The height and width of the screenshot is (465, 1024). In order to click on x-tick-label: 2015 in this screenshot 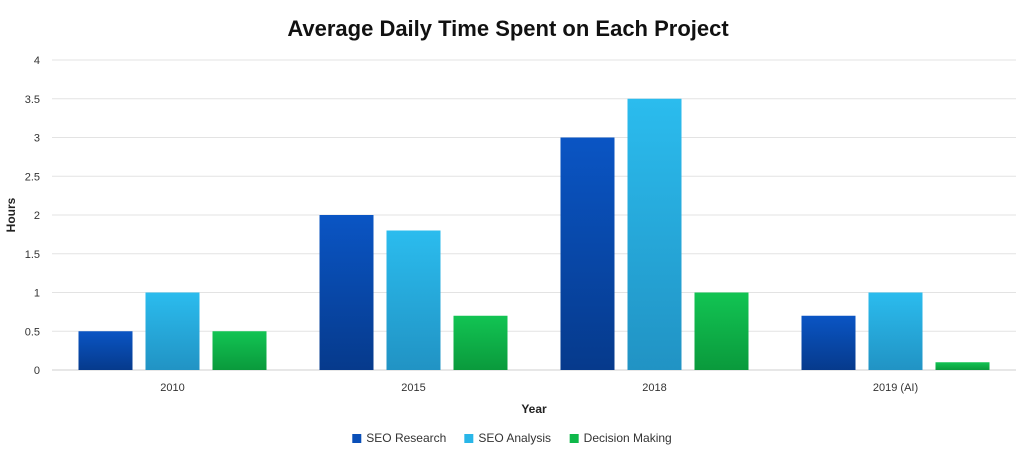, I will do `click(413, 388)`.